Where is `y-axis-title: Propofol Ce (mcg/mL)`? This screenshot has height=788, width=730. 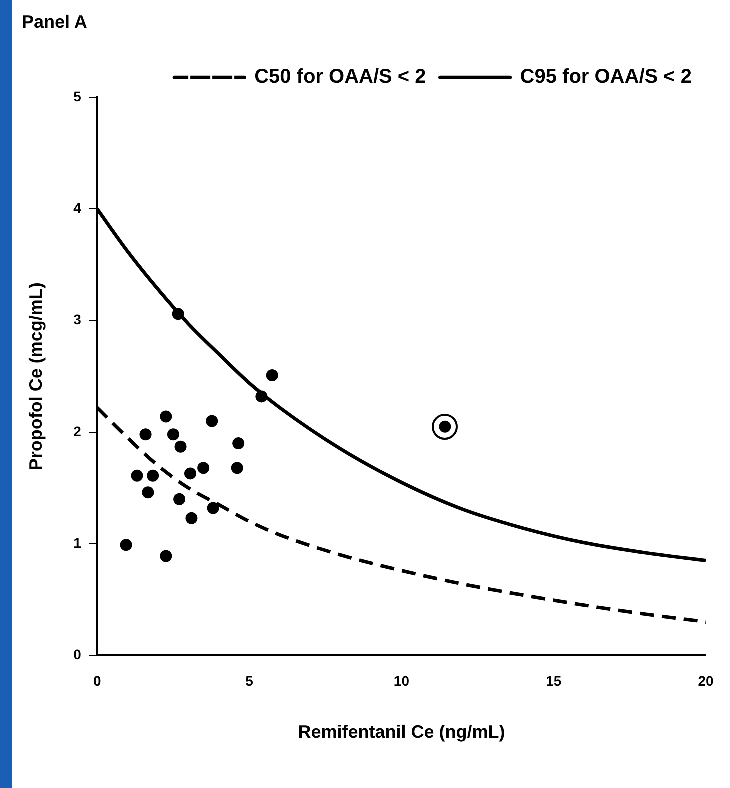 y-axis-title: Propofol Ce (mcg/mL) is located at coordinates (36, 376).